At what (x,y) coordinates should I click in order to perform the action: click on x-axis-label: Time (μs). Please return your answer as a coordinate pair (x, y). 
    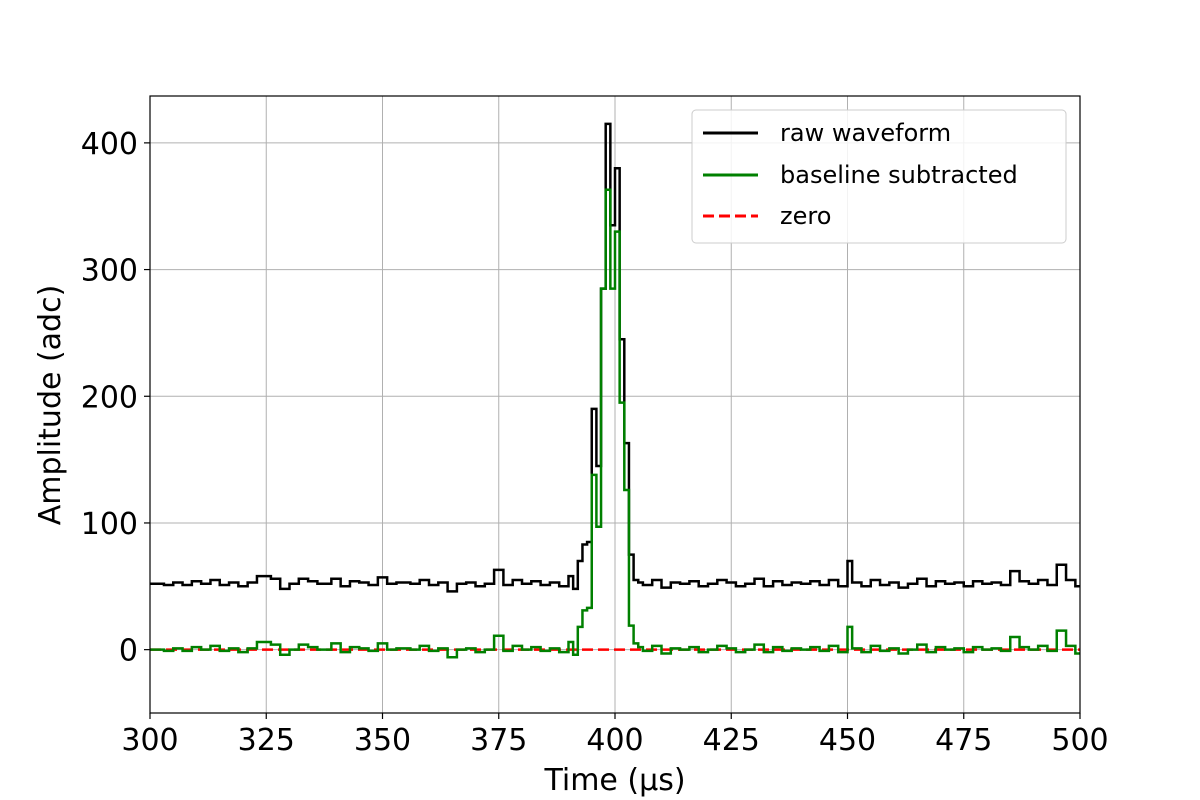
    Looking at the image, I should click on (614, 780).